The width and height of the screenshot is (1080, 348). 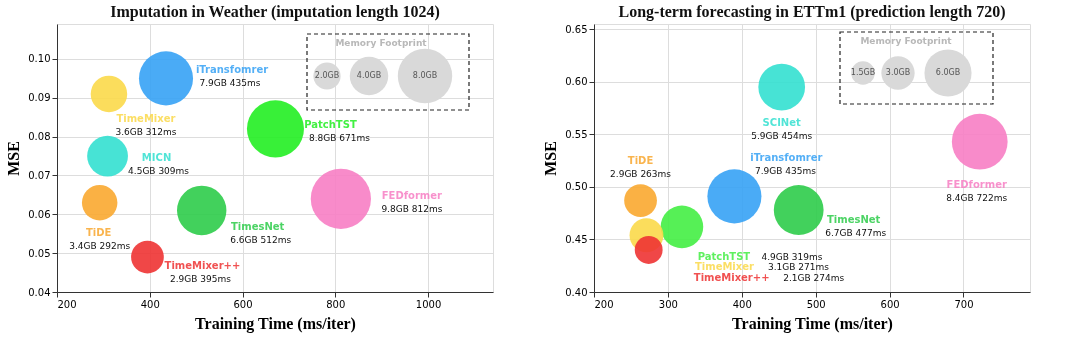 What do you see at coordinates (814, 277) in the screenshot?
I see `annotation: 2.1GB 274ms` at bounding box center [814, 277].